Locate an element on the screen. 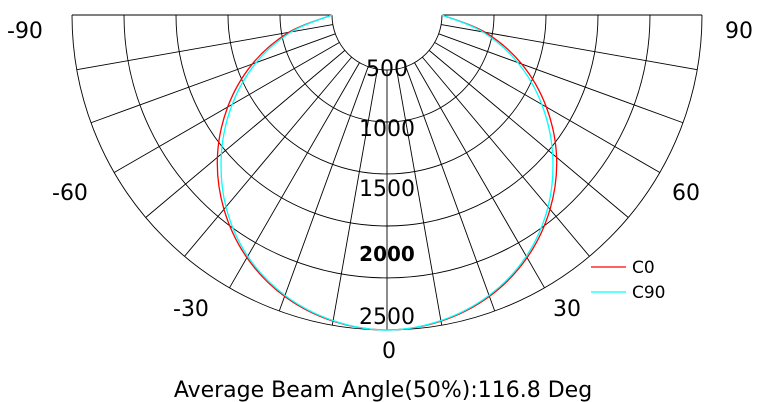 The image size is (760, 402). angle-gridline--40 is located at coordinates (268, 156).